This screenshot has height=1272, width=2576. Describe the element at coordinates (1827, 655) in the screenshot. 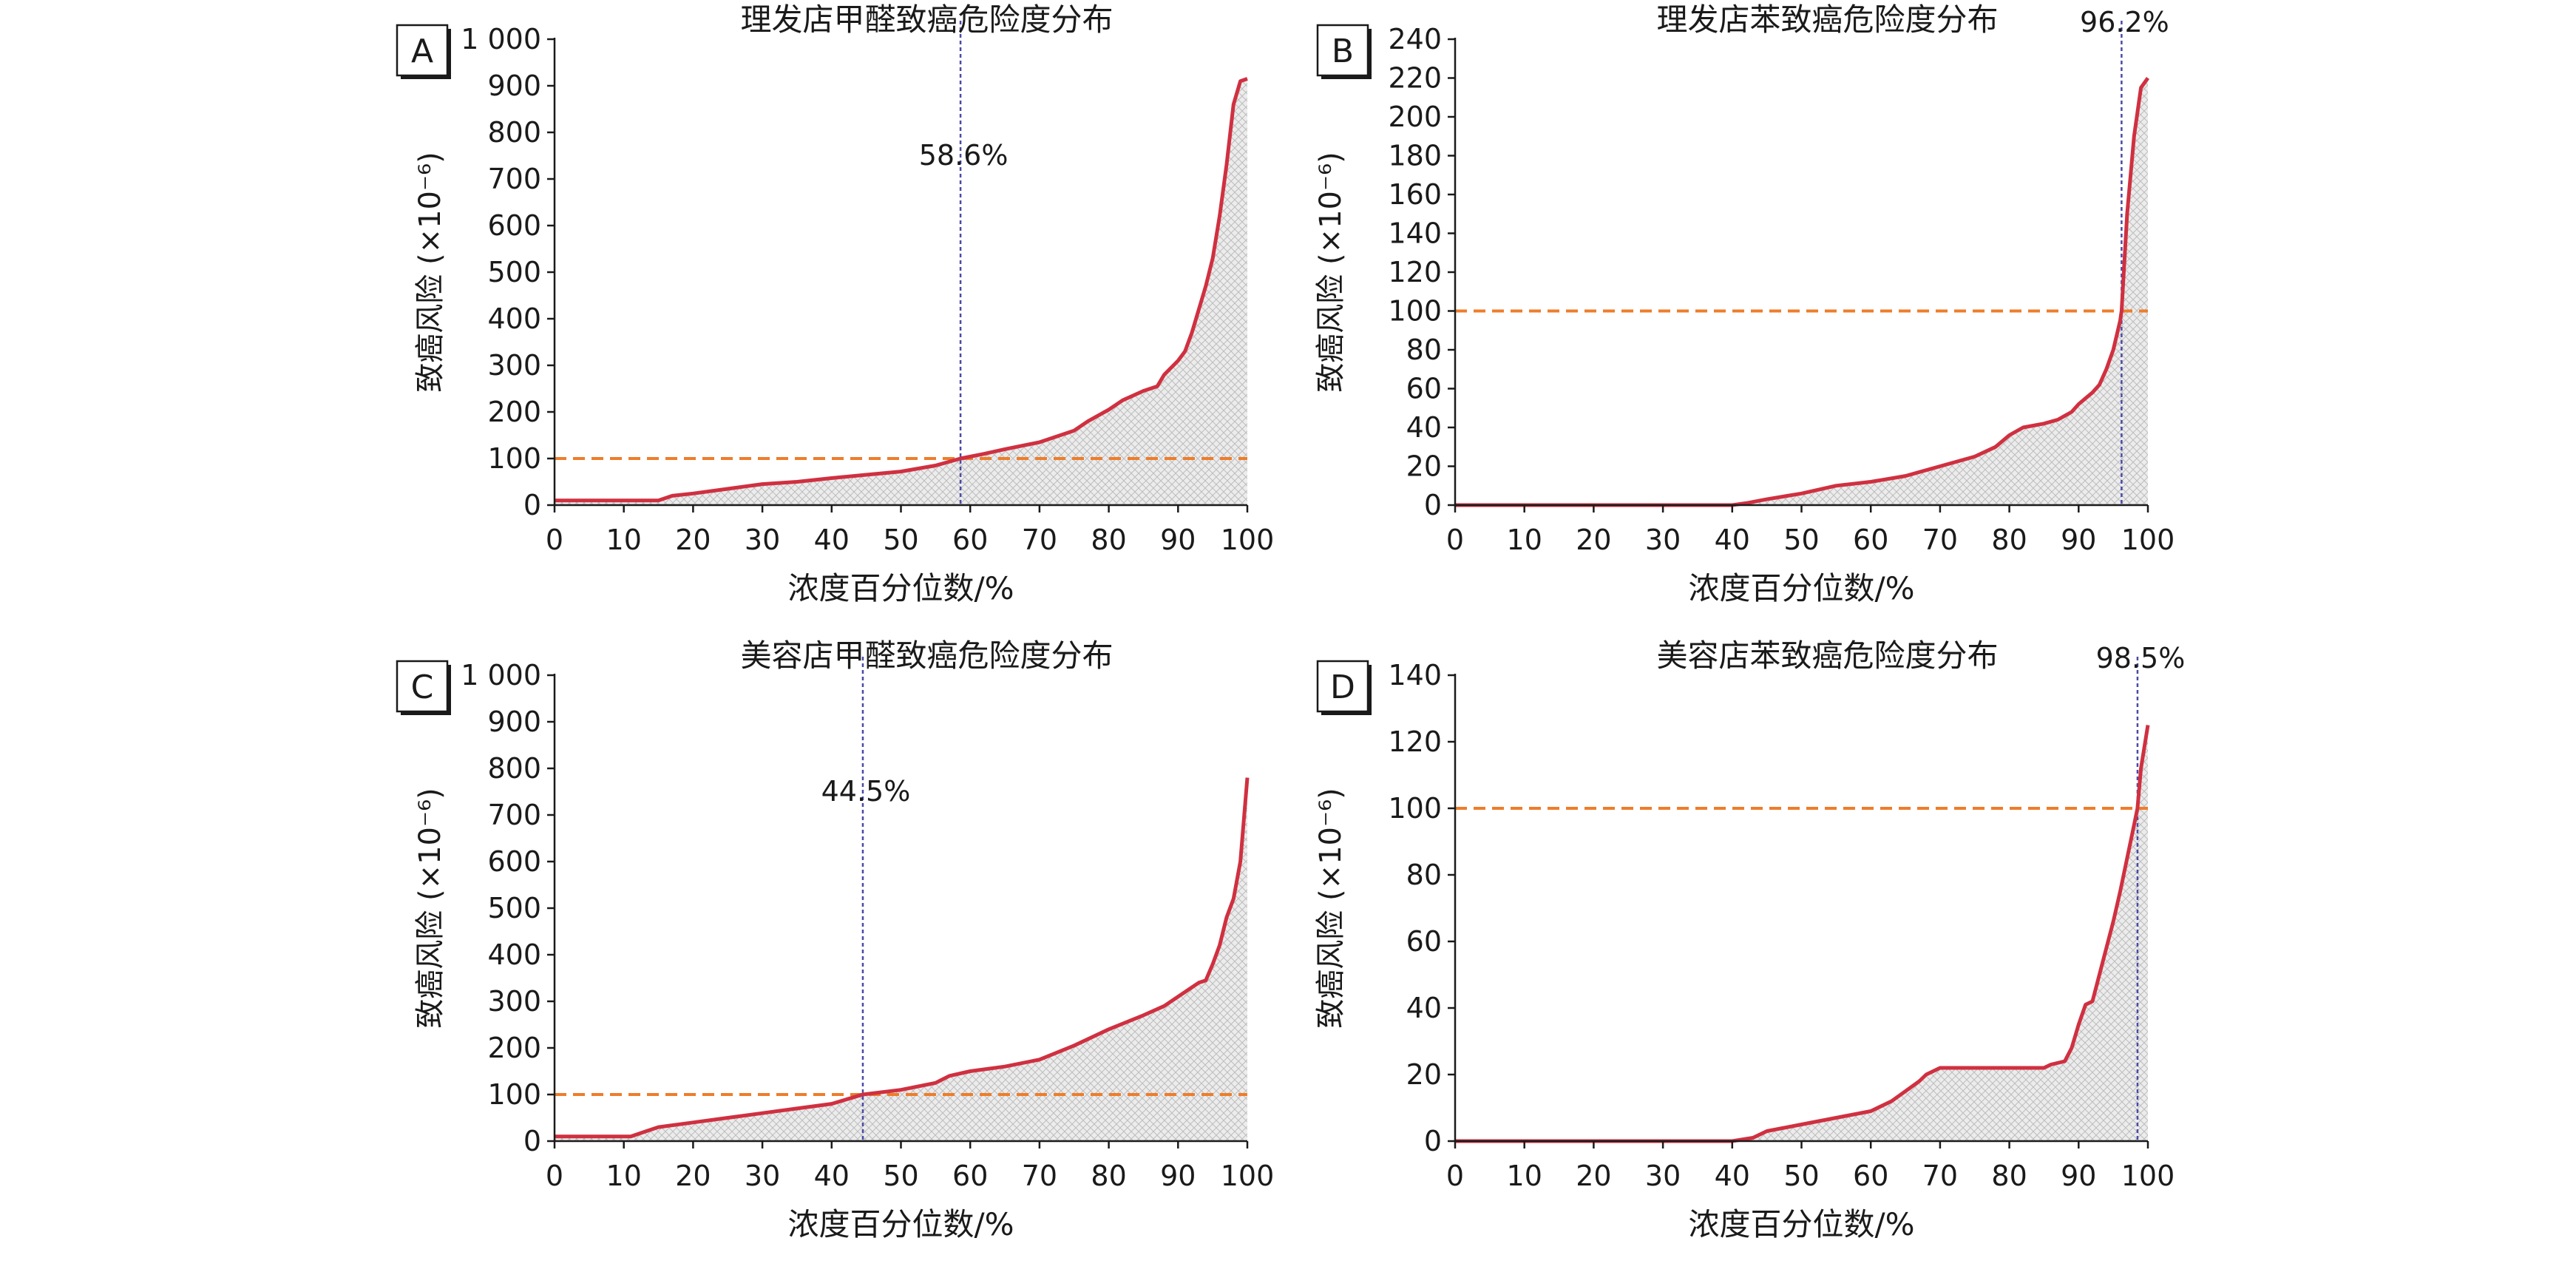

I see `chart-title: 美容店苯致癌危险度分布` at that location.